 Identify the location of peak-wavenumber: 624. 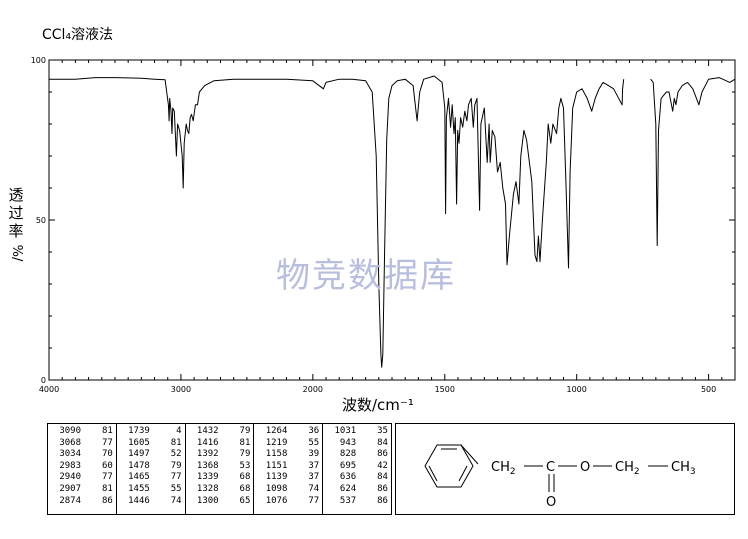
(348, 488).